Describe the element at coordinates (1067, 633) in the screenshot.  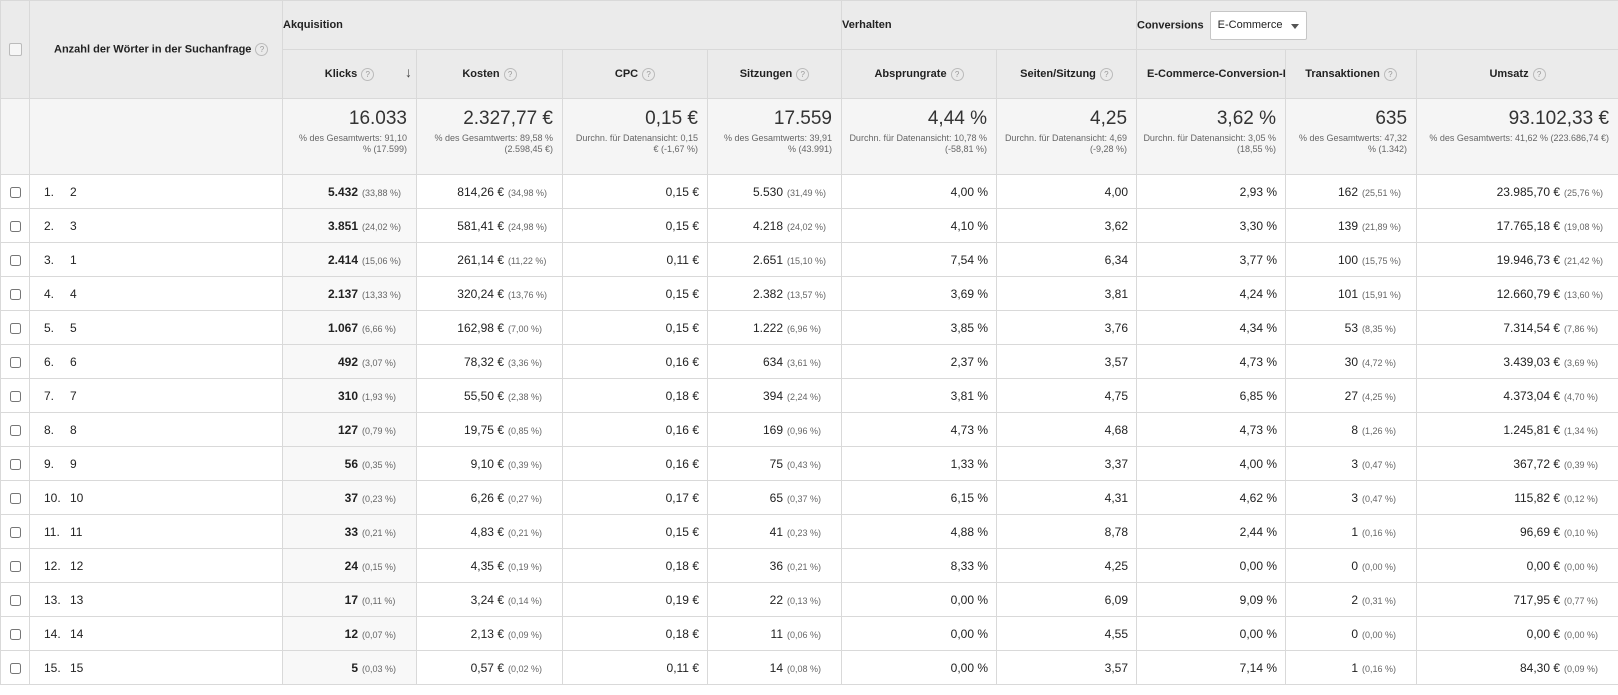
I see `cell-seiten: 4,55` at that location.